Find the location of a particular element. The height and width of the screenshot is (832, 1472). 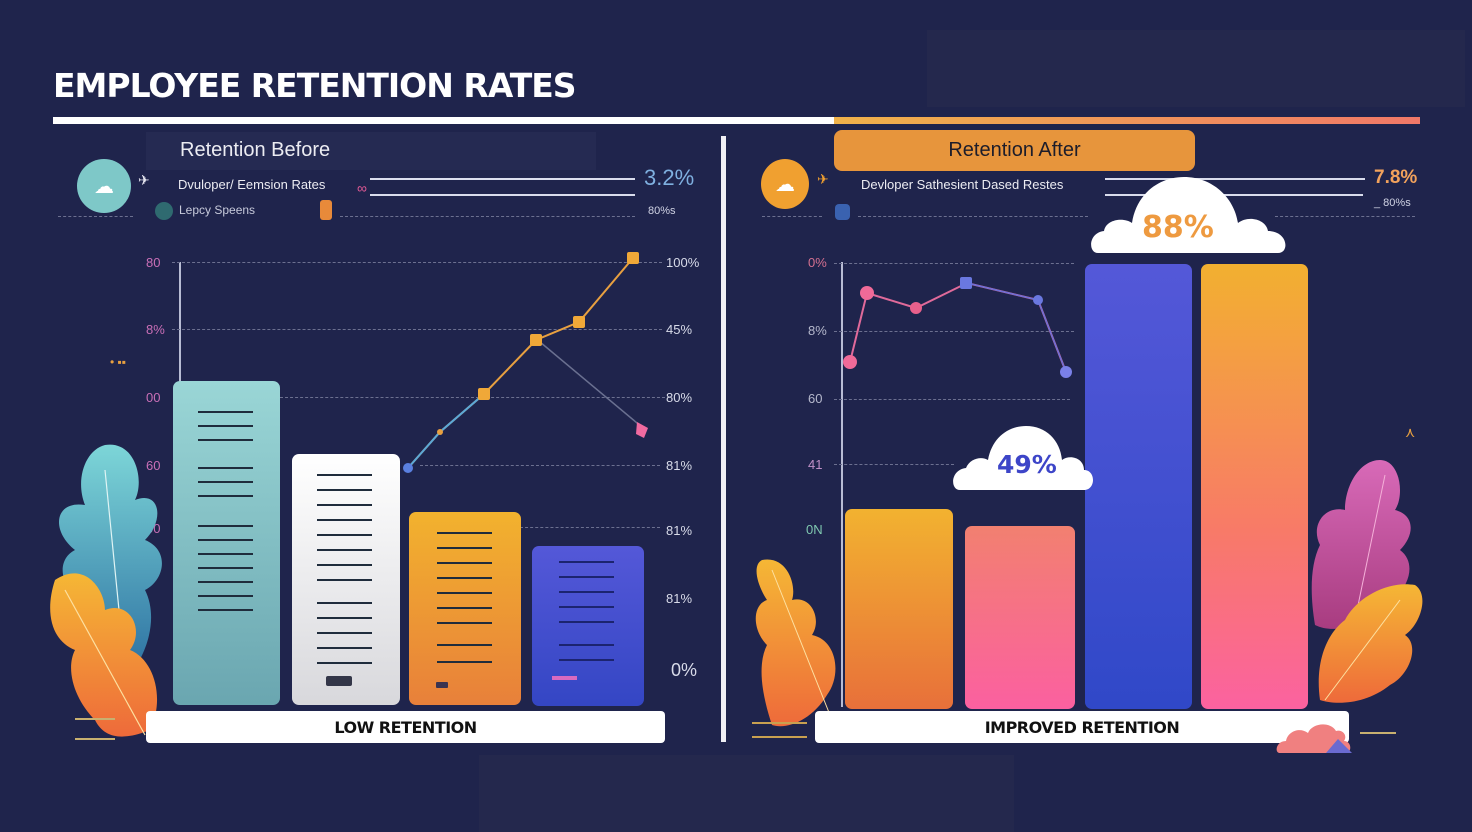

small-cloud-decoration is located at coordinates (1314, 738).